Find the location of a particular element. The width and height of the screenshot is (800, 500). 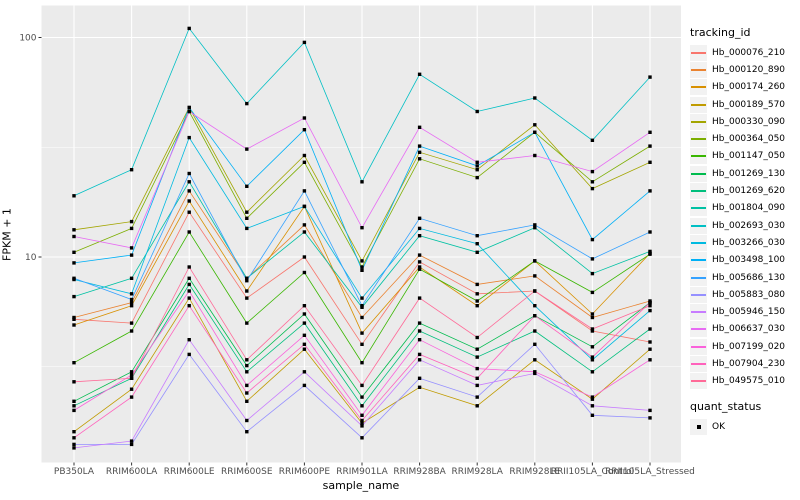

legend-item-label: Hb_005883_080 is located at coordinates (749, 294).